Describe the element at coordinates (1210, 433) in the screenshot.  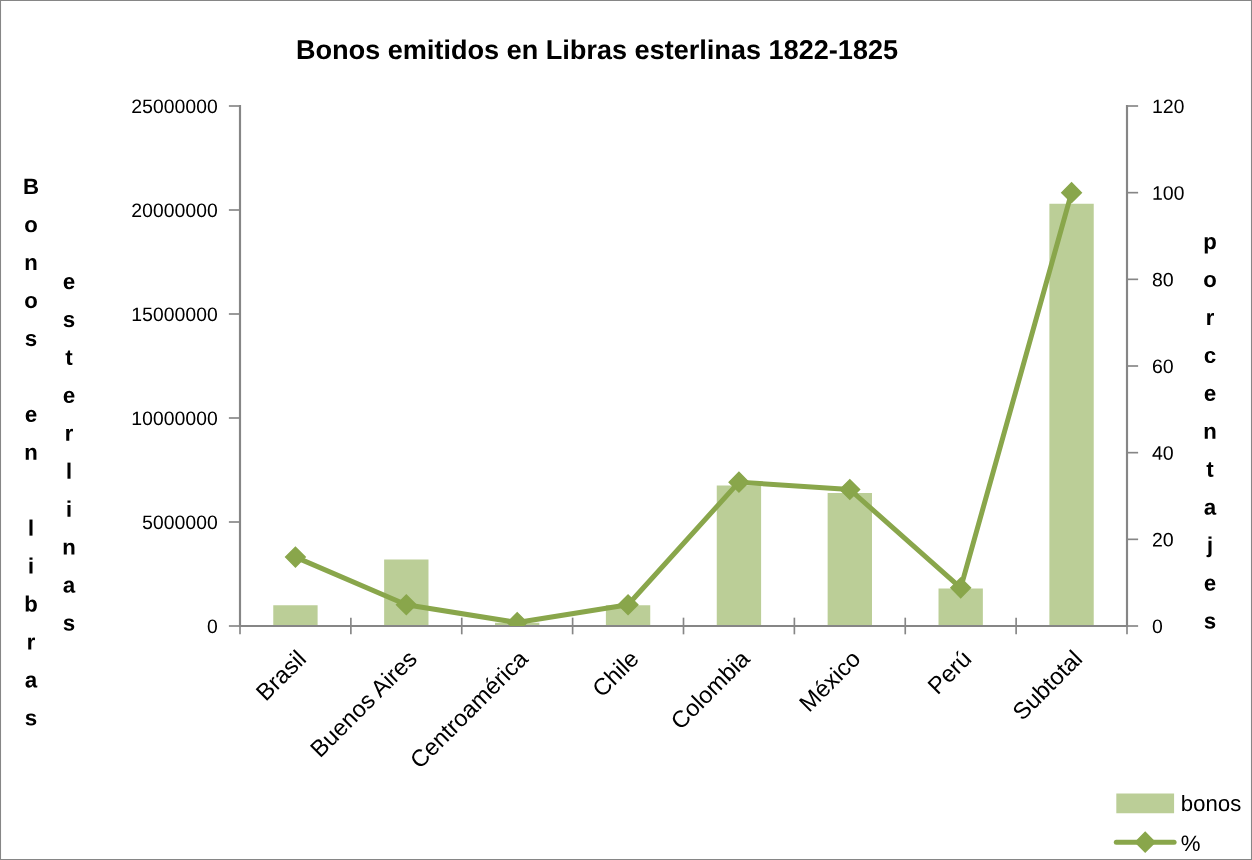
I see `text: porcentajes` at that location.